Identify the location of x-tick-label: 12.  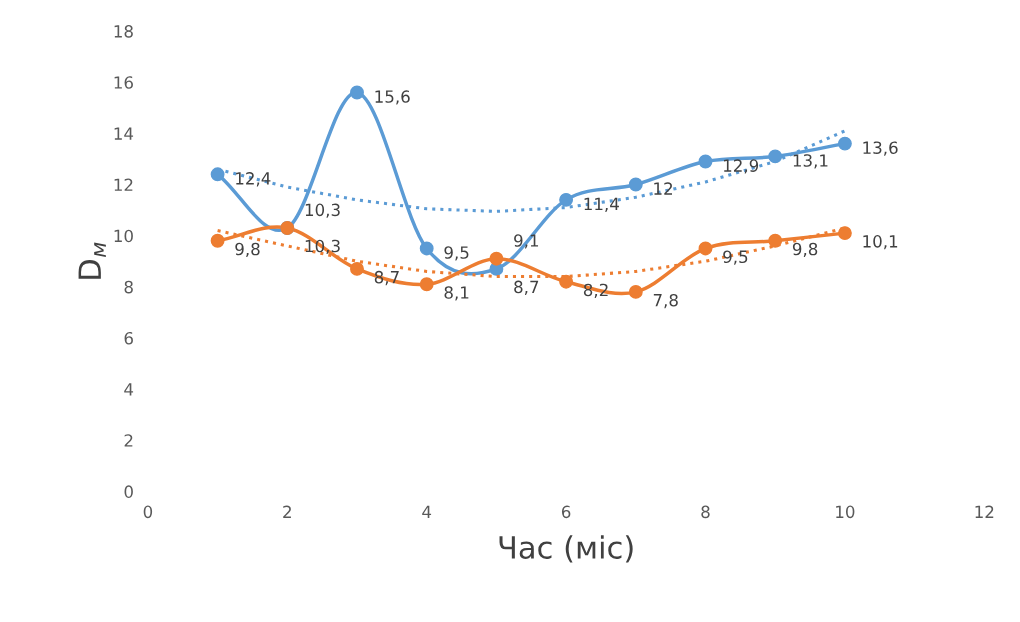
(984, 511).